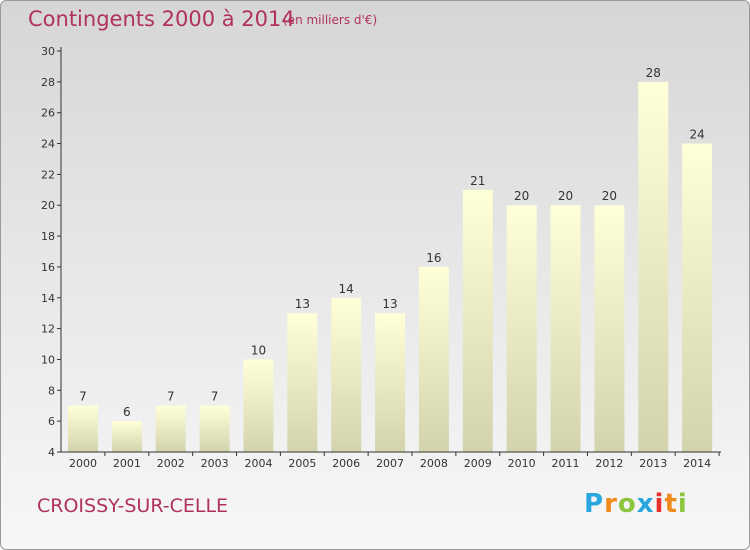 The width and height of the screenshot is (750, 550). I want to click on logo-letter: t, so click(671, 504).